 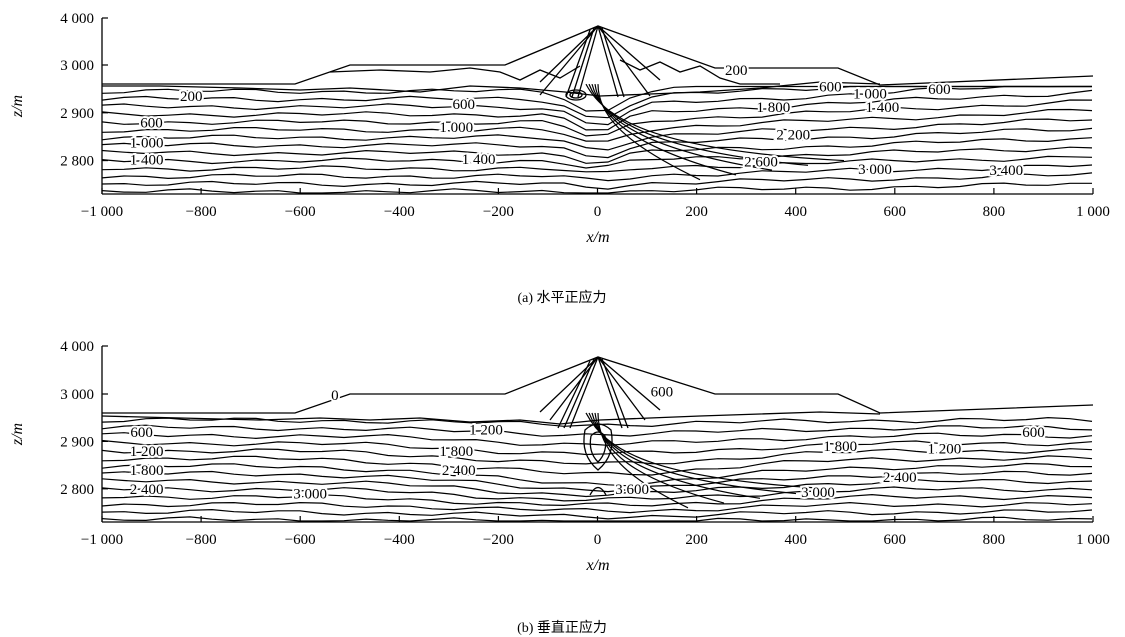 I want to click on panel-b-bulb-inner, so click(x=598, y=447).